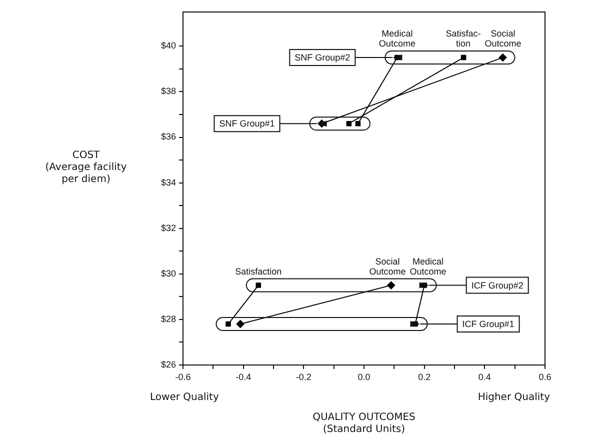  What do you see at coordinates (463, 38) in the screenshot?
I see `annotation: Satisfac- tion` at bounding box center [463, 38].